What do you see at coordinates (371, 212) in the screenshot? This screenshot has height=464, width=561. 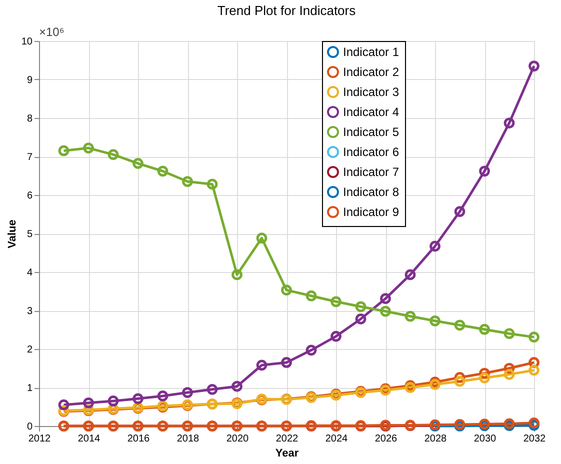 I see `legend-label: Indicator 9` at bounding box center [371, 212].